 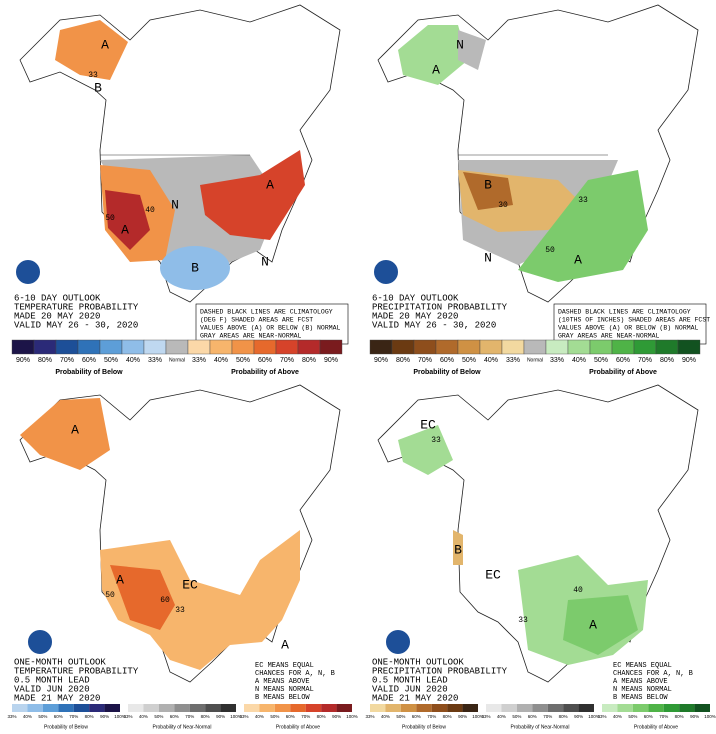 What do you see at coordinates (578, 590) in the screenshot?
I see `map-label: 40` at bounding box center [578, 590].